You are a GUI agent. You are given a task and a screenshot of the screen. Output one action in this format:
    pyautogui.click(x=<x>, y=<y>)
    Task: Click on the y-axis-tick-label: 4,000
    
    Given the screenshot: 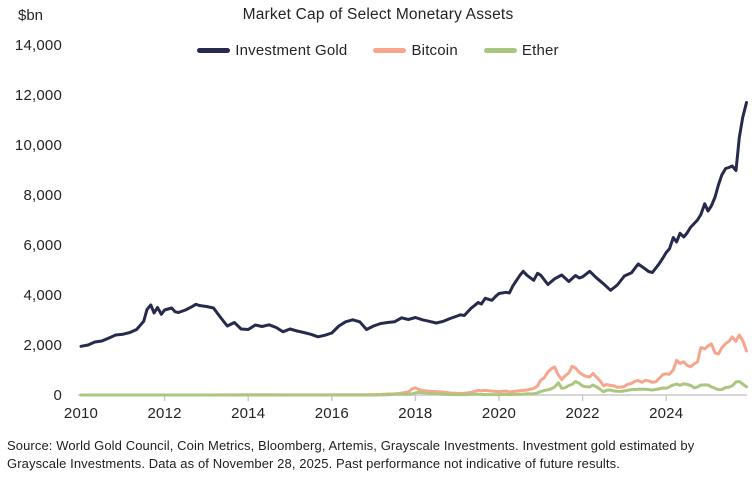 What is the action you would take?
    pyautogui.click(x=42, y=295)
    